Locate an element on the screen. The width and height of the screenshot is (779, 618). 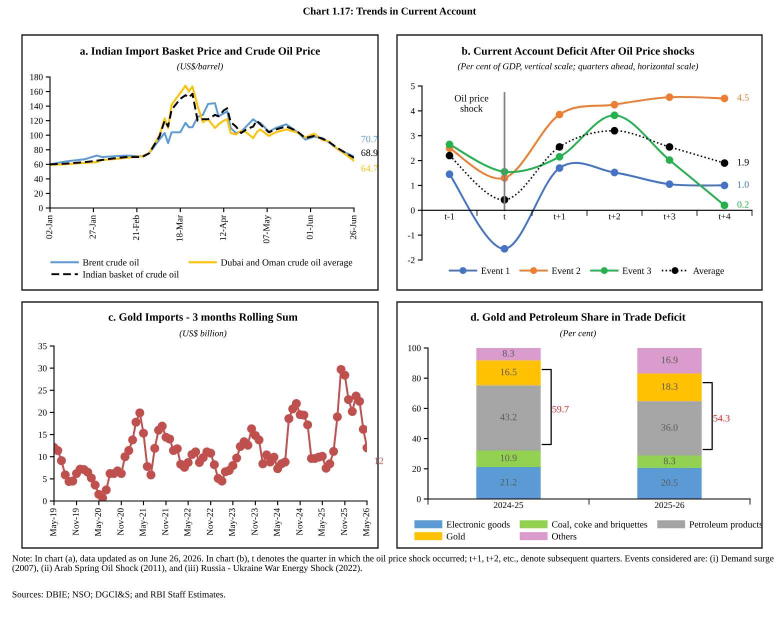
legend-label: Event 2 is located at coordinates (566, 271).